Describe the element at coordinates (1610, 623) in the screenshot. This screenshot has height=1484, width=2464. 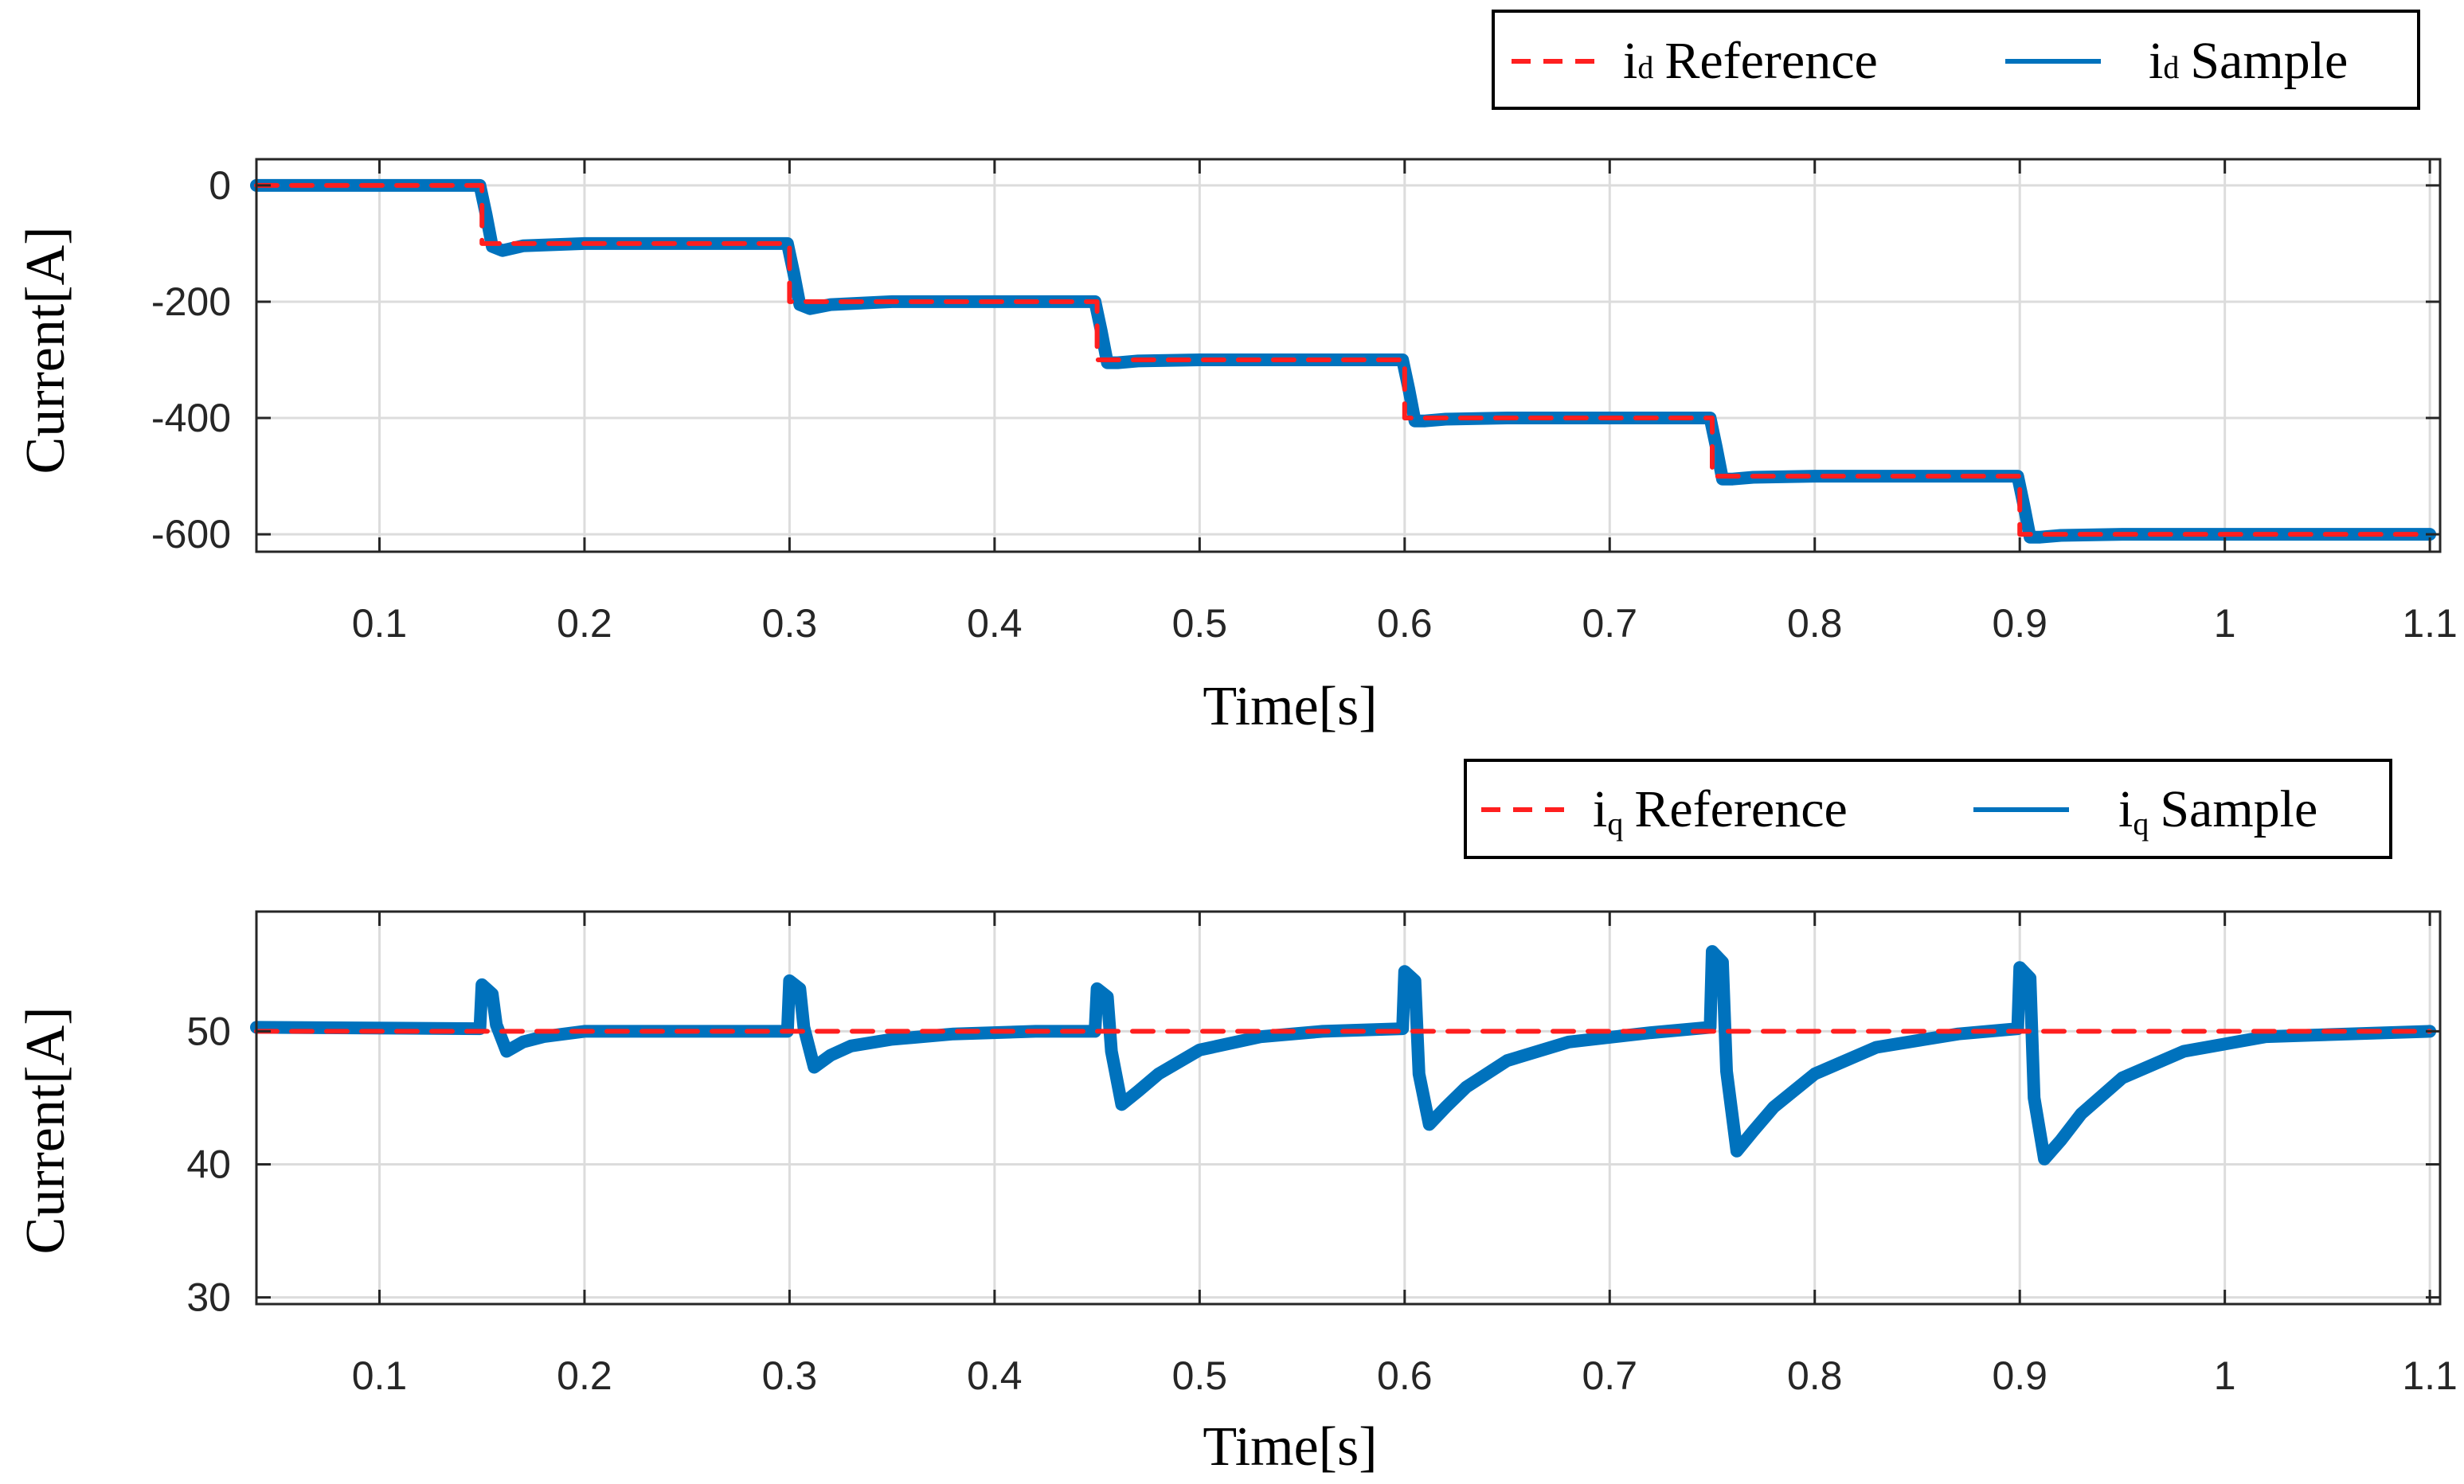
I see `id-x-tick-label: 0.7` at that location.